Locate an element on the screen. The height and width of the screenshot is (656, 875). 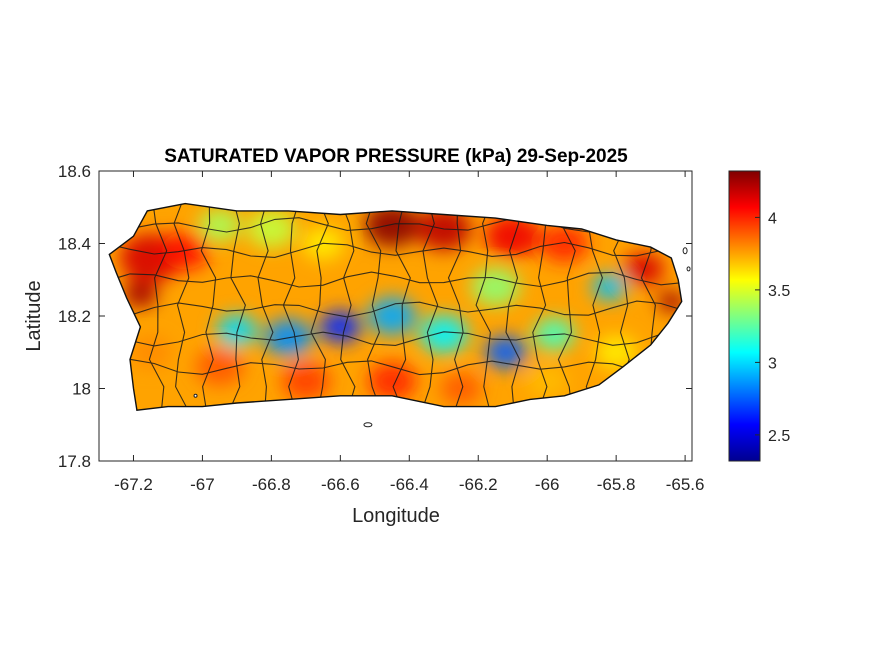
colorbar-tick-label: 2.5 is located at coordinates (779, 436).